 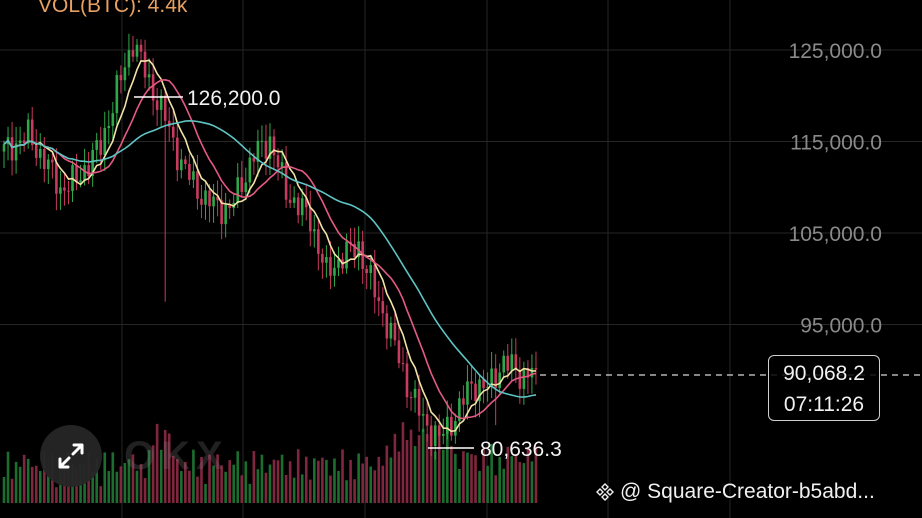 I want to click on volume-indicator-label: VOL(BTC): 4.4k, so click(x=113, y=8).